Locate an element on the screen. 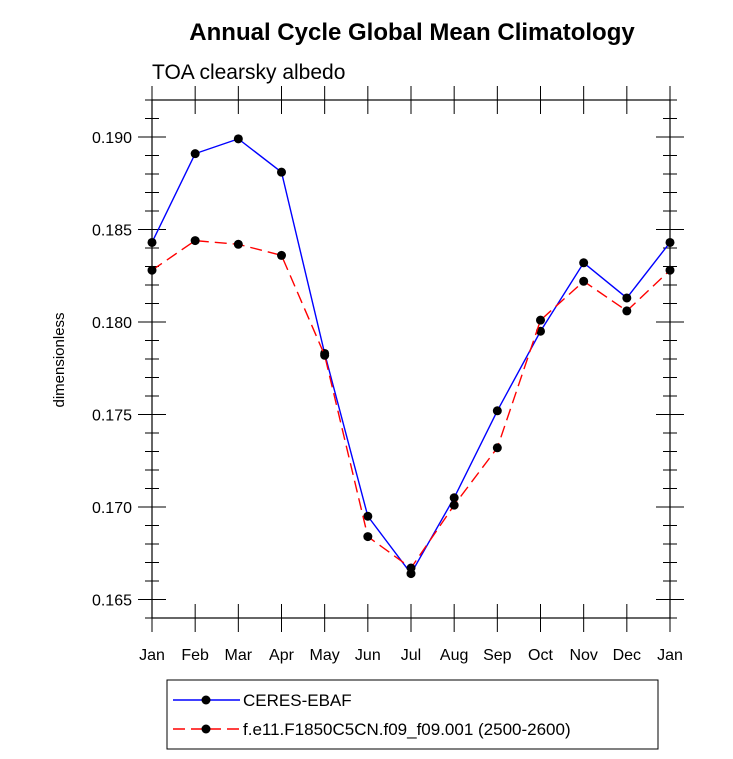 Image resolution: width=733 pixels, height=759 pixels. chart-subtitle: TOA clearsky albedo is located at coordinates (248, 72).